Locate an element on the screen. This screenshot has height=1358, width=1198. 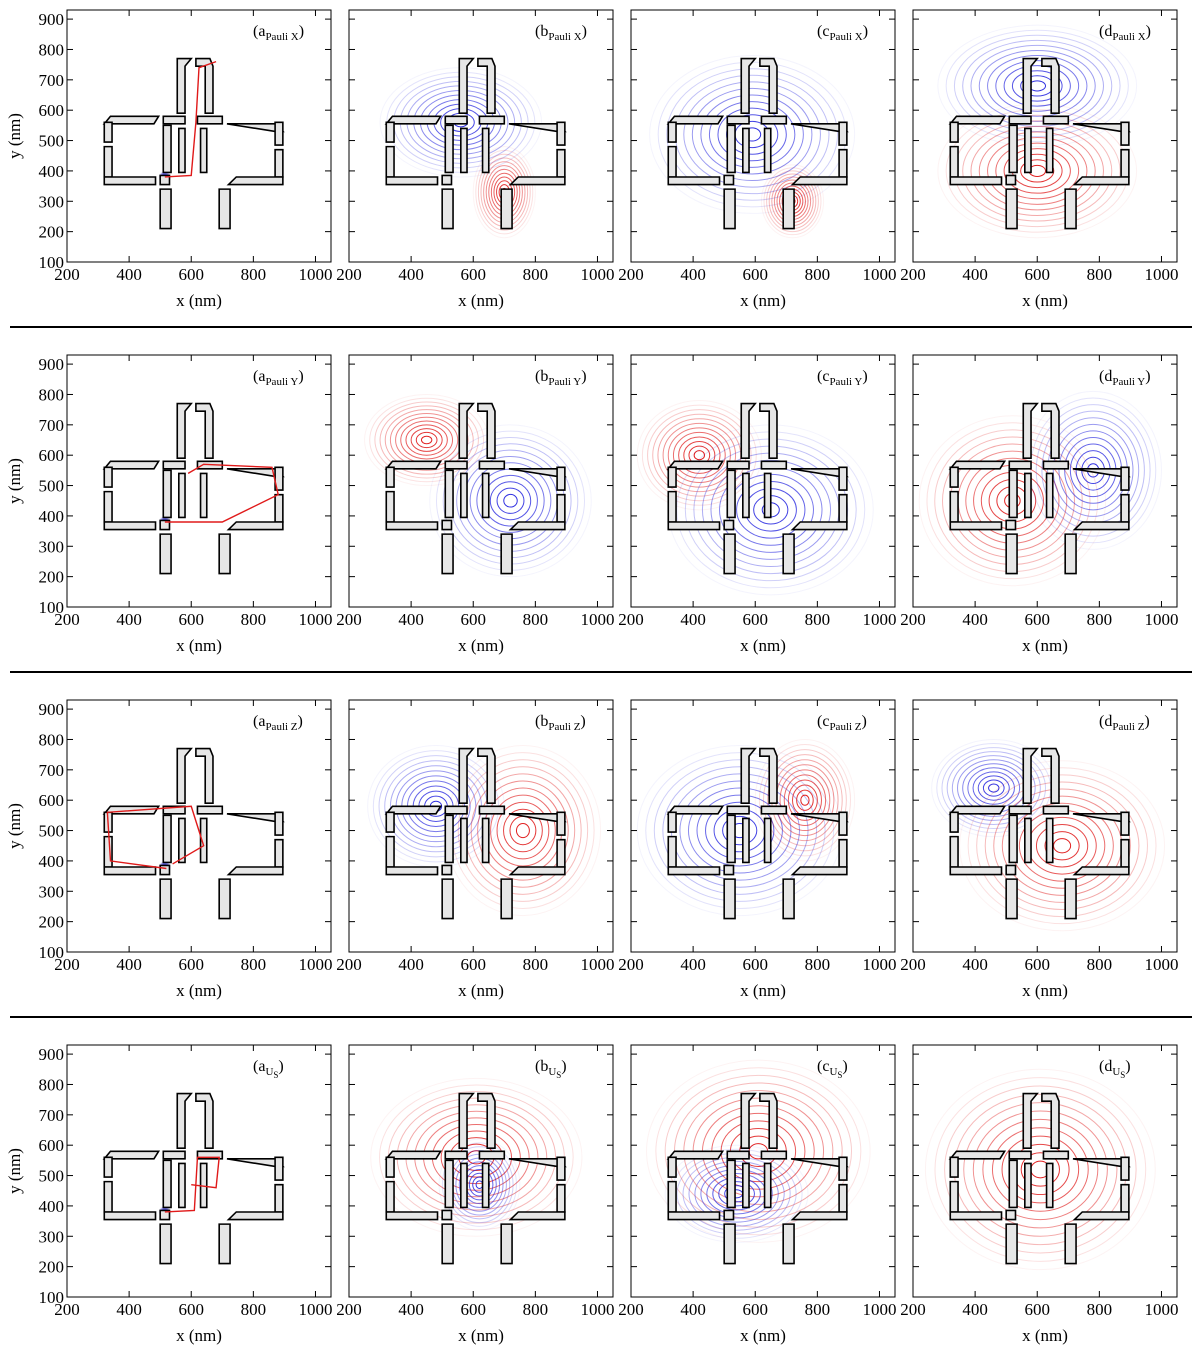
panel: 200 400 600 800 1000 x (nm) (cPauli Z) is located at coordinates (757, 849).